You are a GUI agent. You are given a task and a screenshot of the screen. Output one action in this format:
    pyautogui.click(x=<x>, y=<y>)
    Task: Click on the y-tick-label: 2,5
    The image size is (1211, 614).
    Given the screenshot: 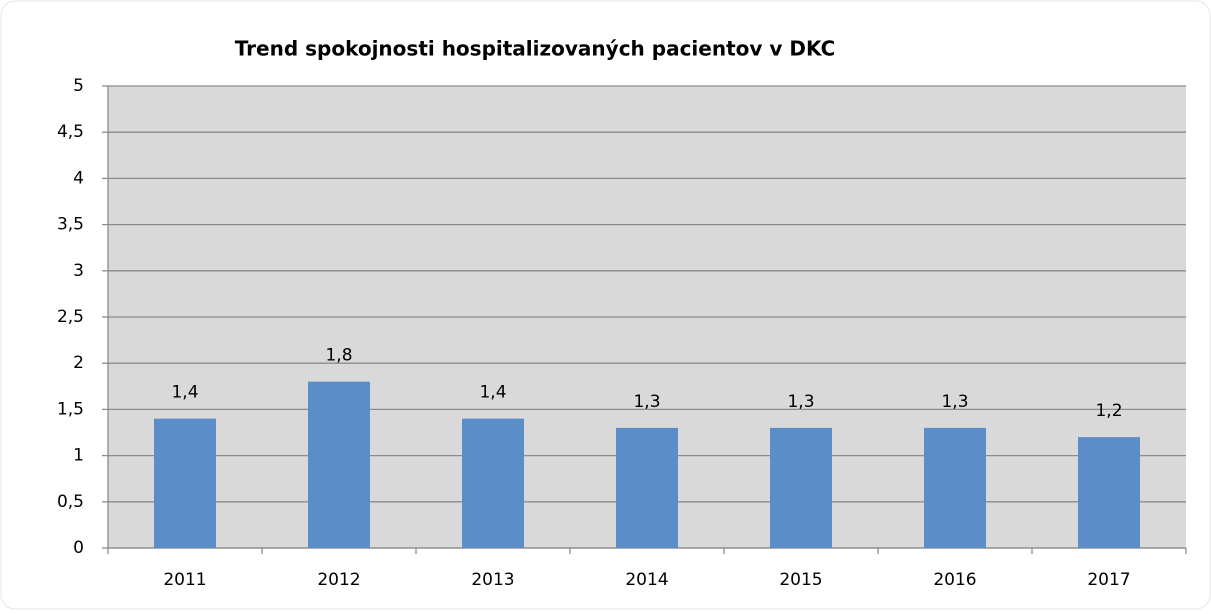 What is the action you would take?
    pyautogui.click(x=70, y=317)
    